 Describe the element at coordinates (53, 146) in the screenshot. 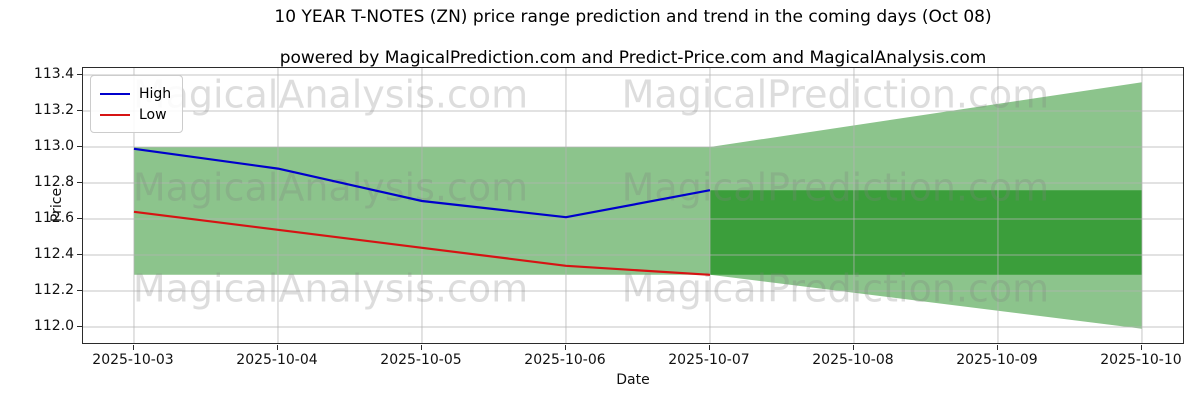

I see `y-tick-label: 113.0` at that location.